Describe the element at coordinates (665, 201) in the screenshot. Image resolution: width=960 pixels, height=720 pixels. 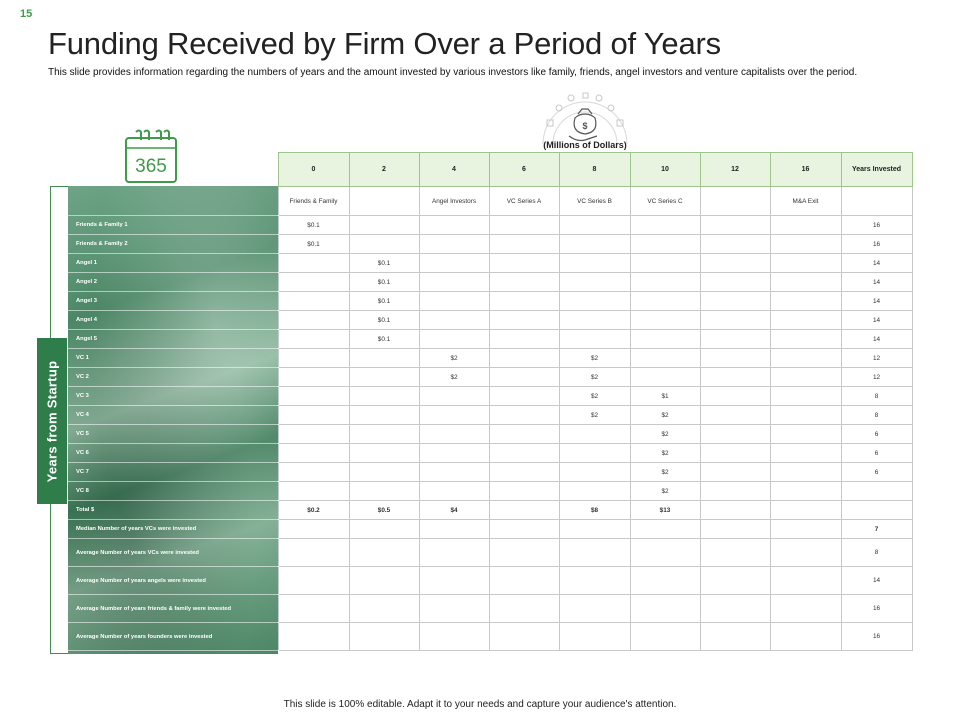
I see `subheader-cell: VC Series C` at that location.